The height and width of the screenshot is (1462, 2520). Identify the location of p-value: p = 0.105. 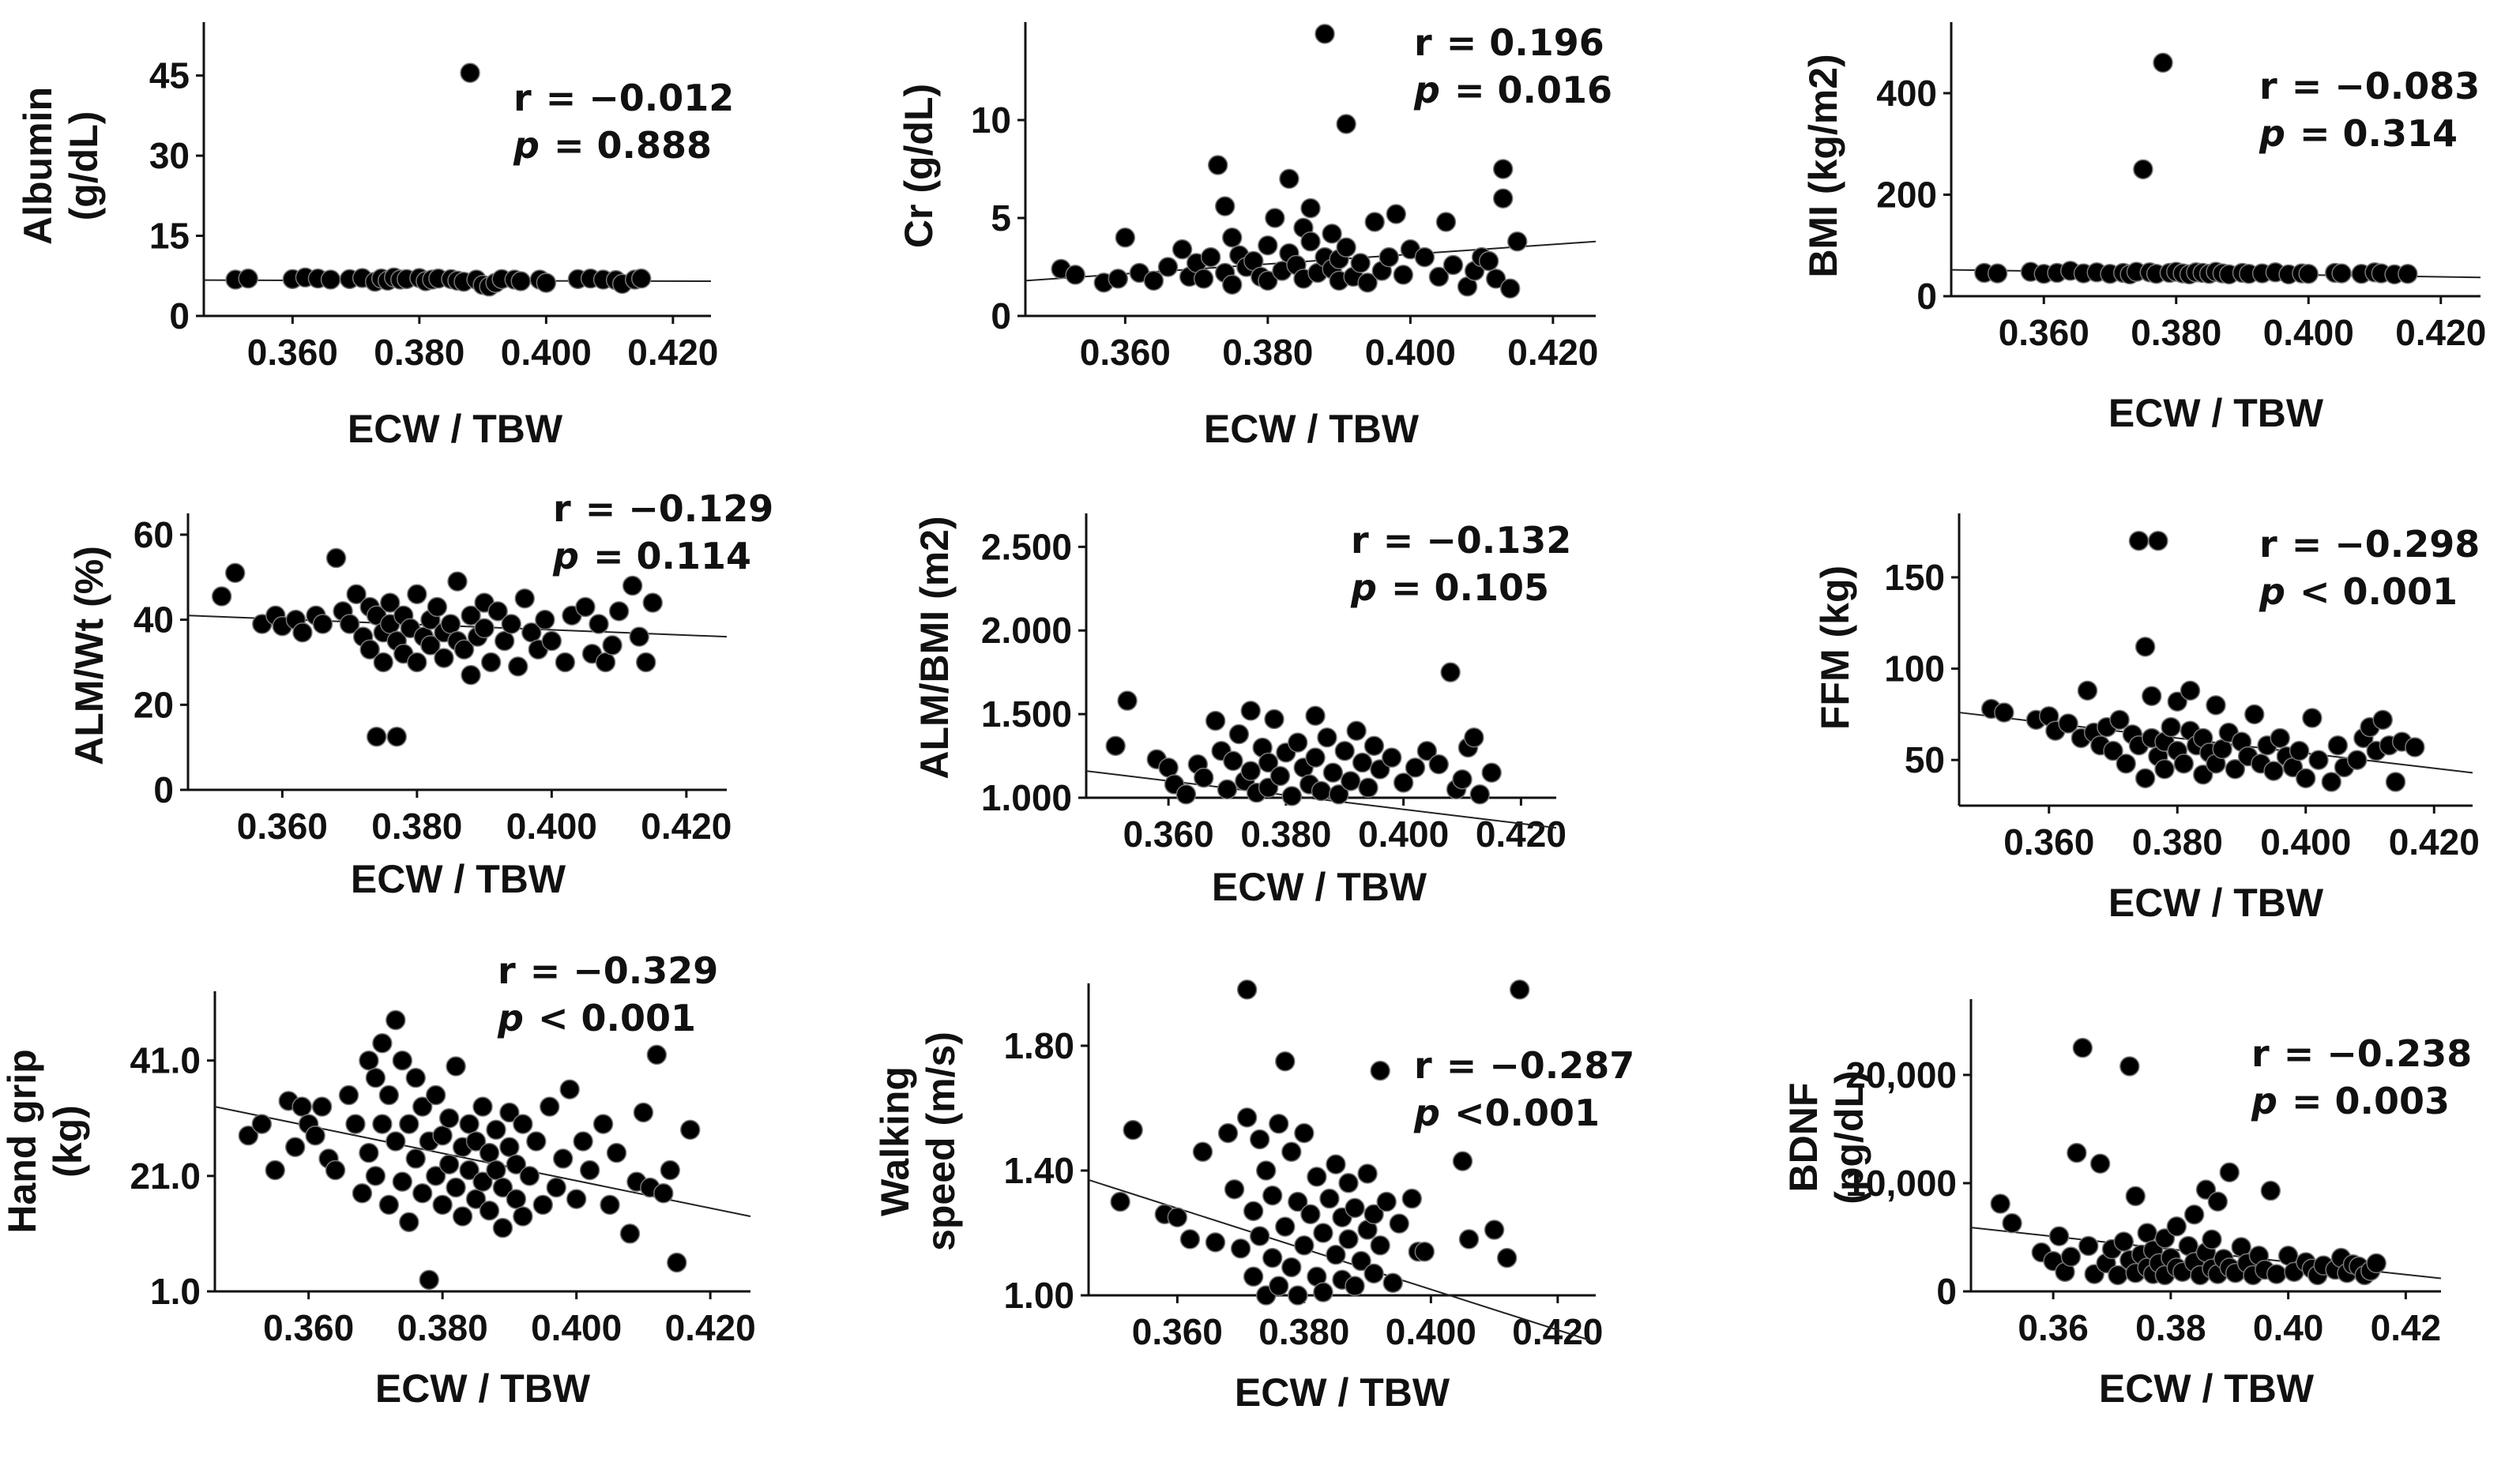
(1449, 587).